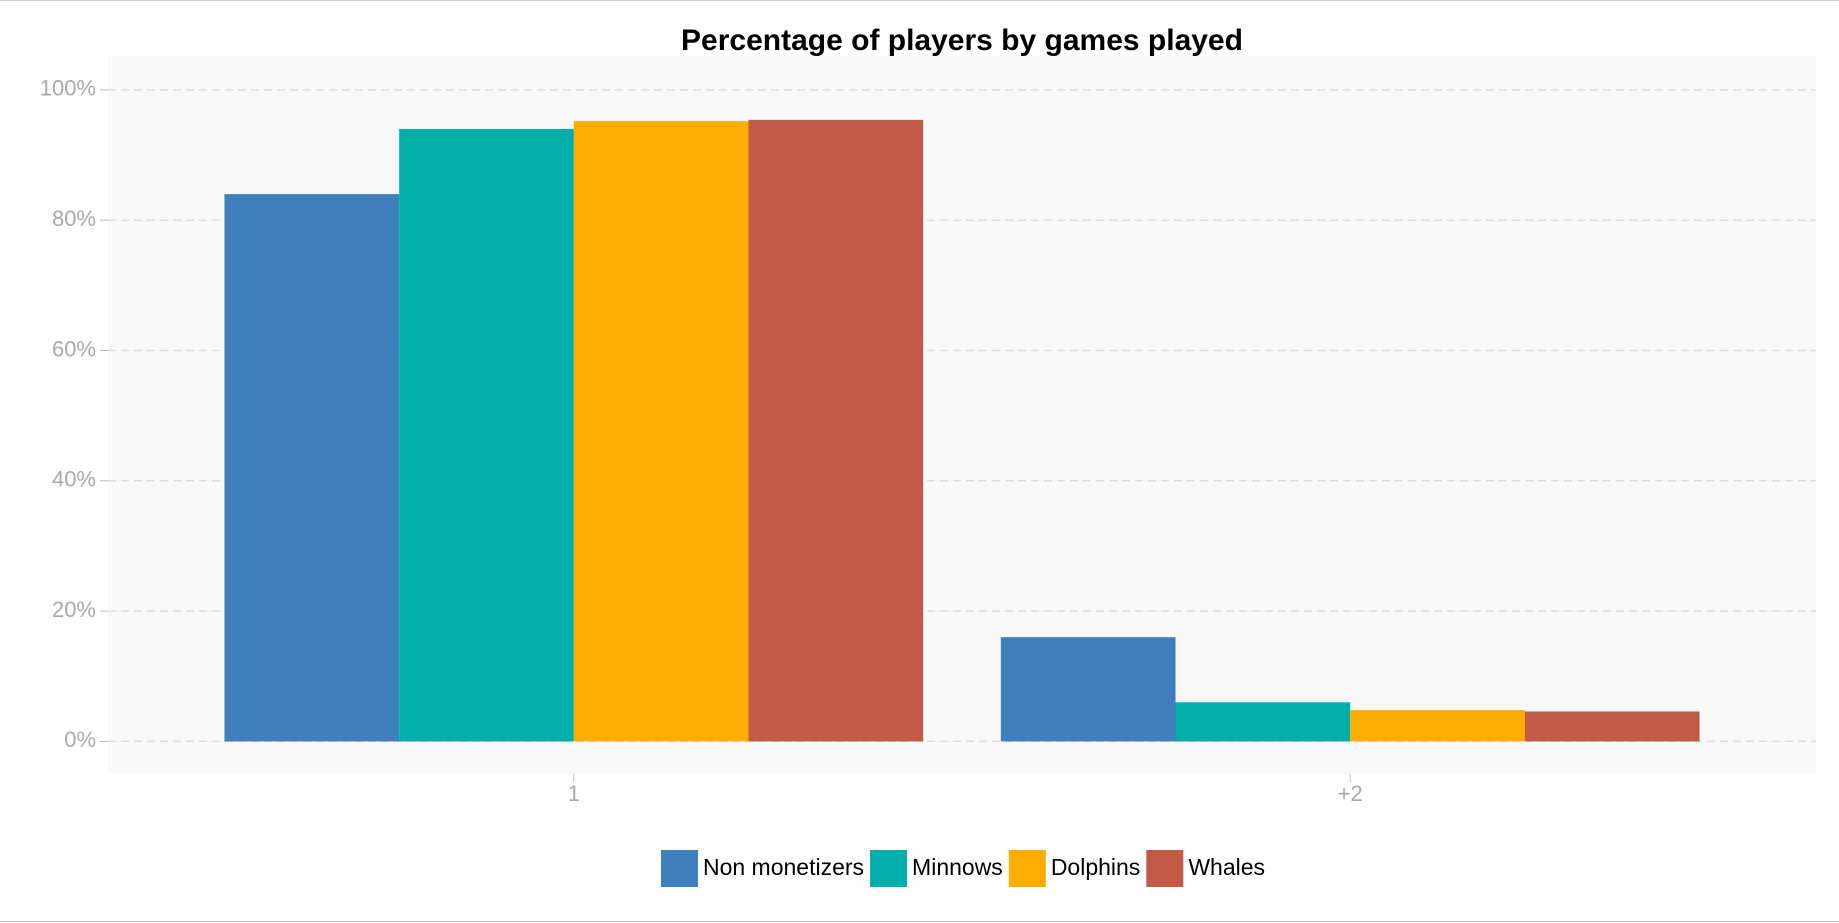 Image resolution: width=1839 pixels, height=923 pixels. What do you see at coordinates (74, 218) in the screenshot?
I see `y-tick-label: 80%` at bounding box center [74, 218].